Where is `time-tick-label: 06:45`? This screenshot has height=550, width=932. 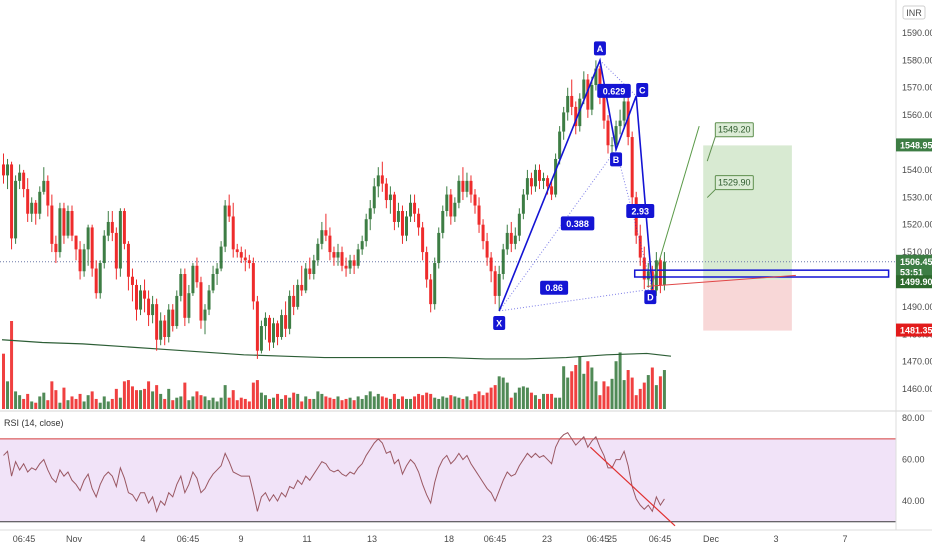 time-tick-label: 06:45 is located at coordinates (660, 539).